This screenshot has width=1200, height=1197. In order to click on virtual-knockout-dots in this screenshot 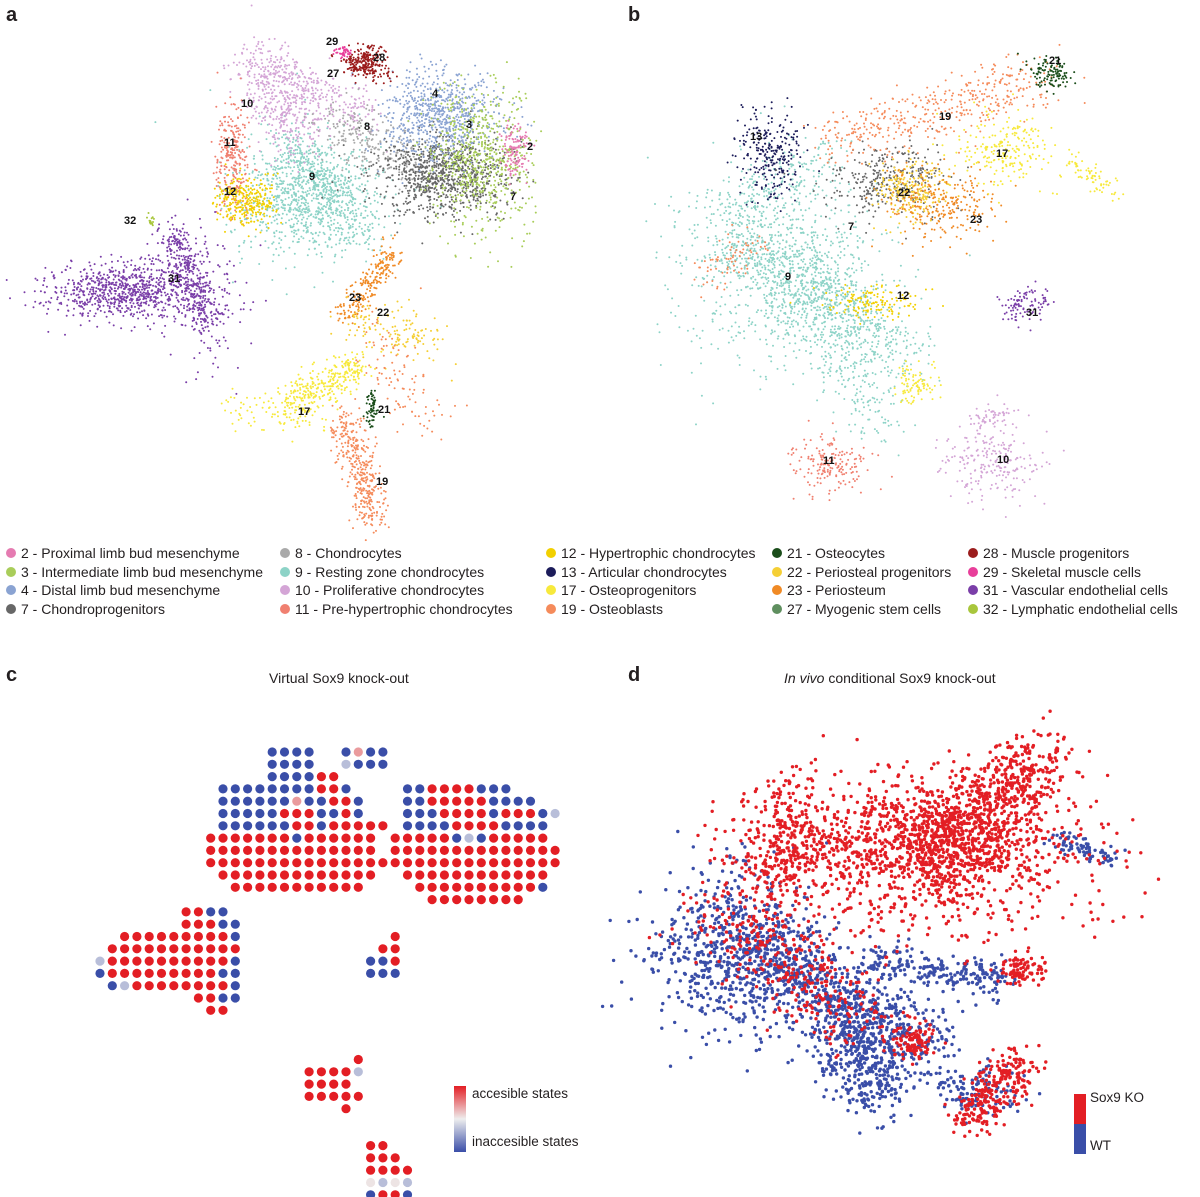, I will do `click(327, 972)`.